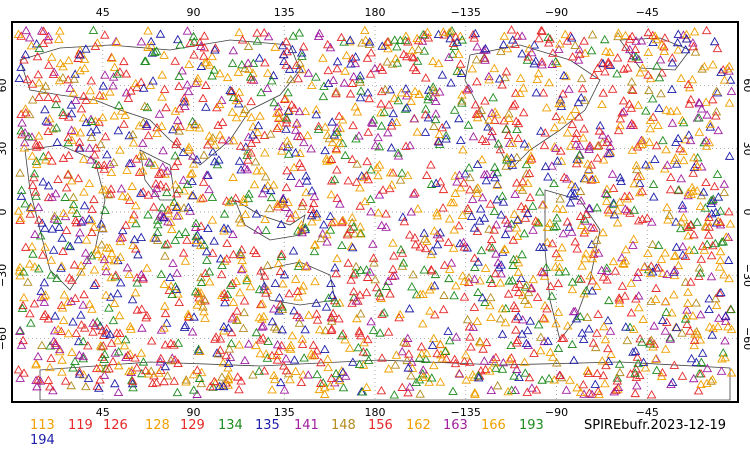  What do you see at coordinates (466, 412) in the screenshot?
I see `bottom-lon-tick: −135` at bounding box center [466, 412].